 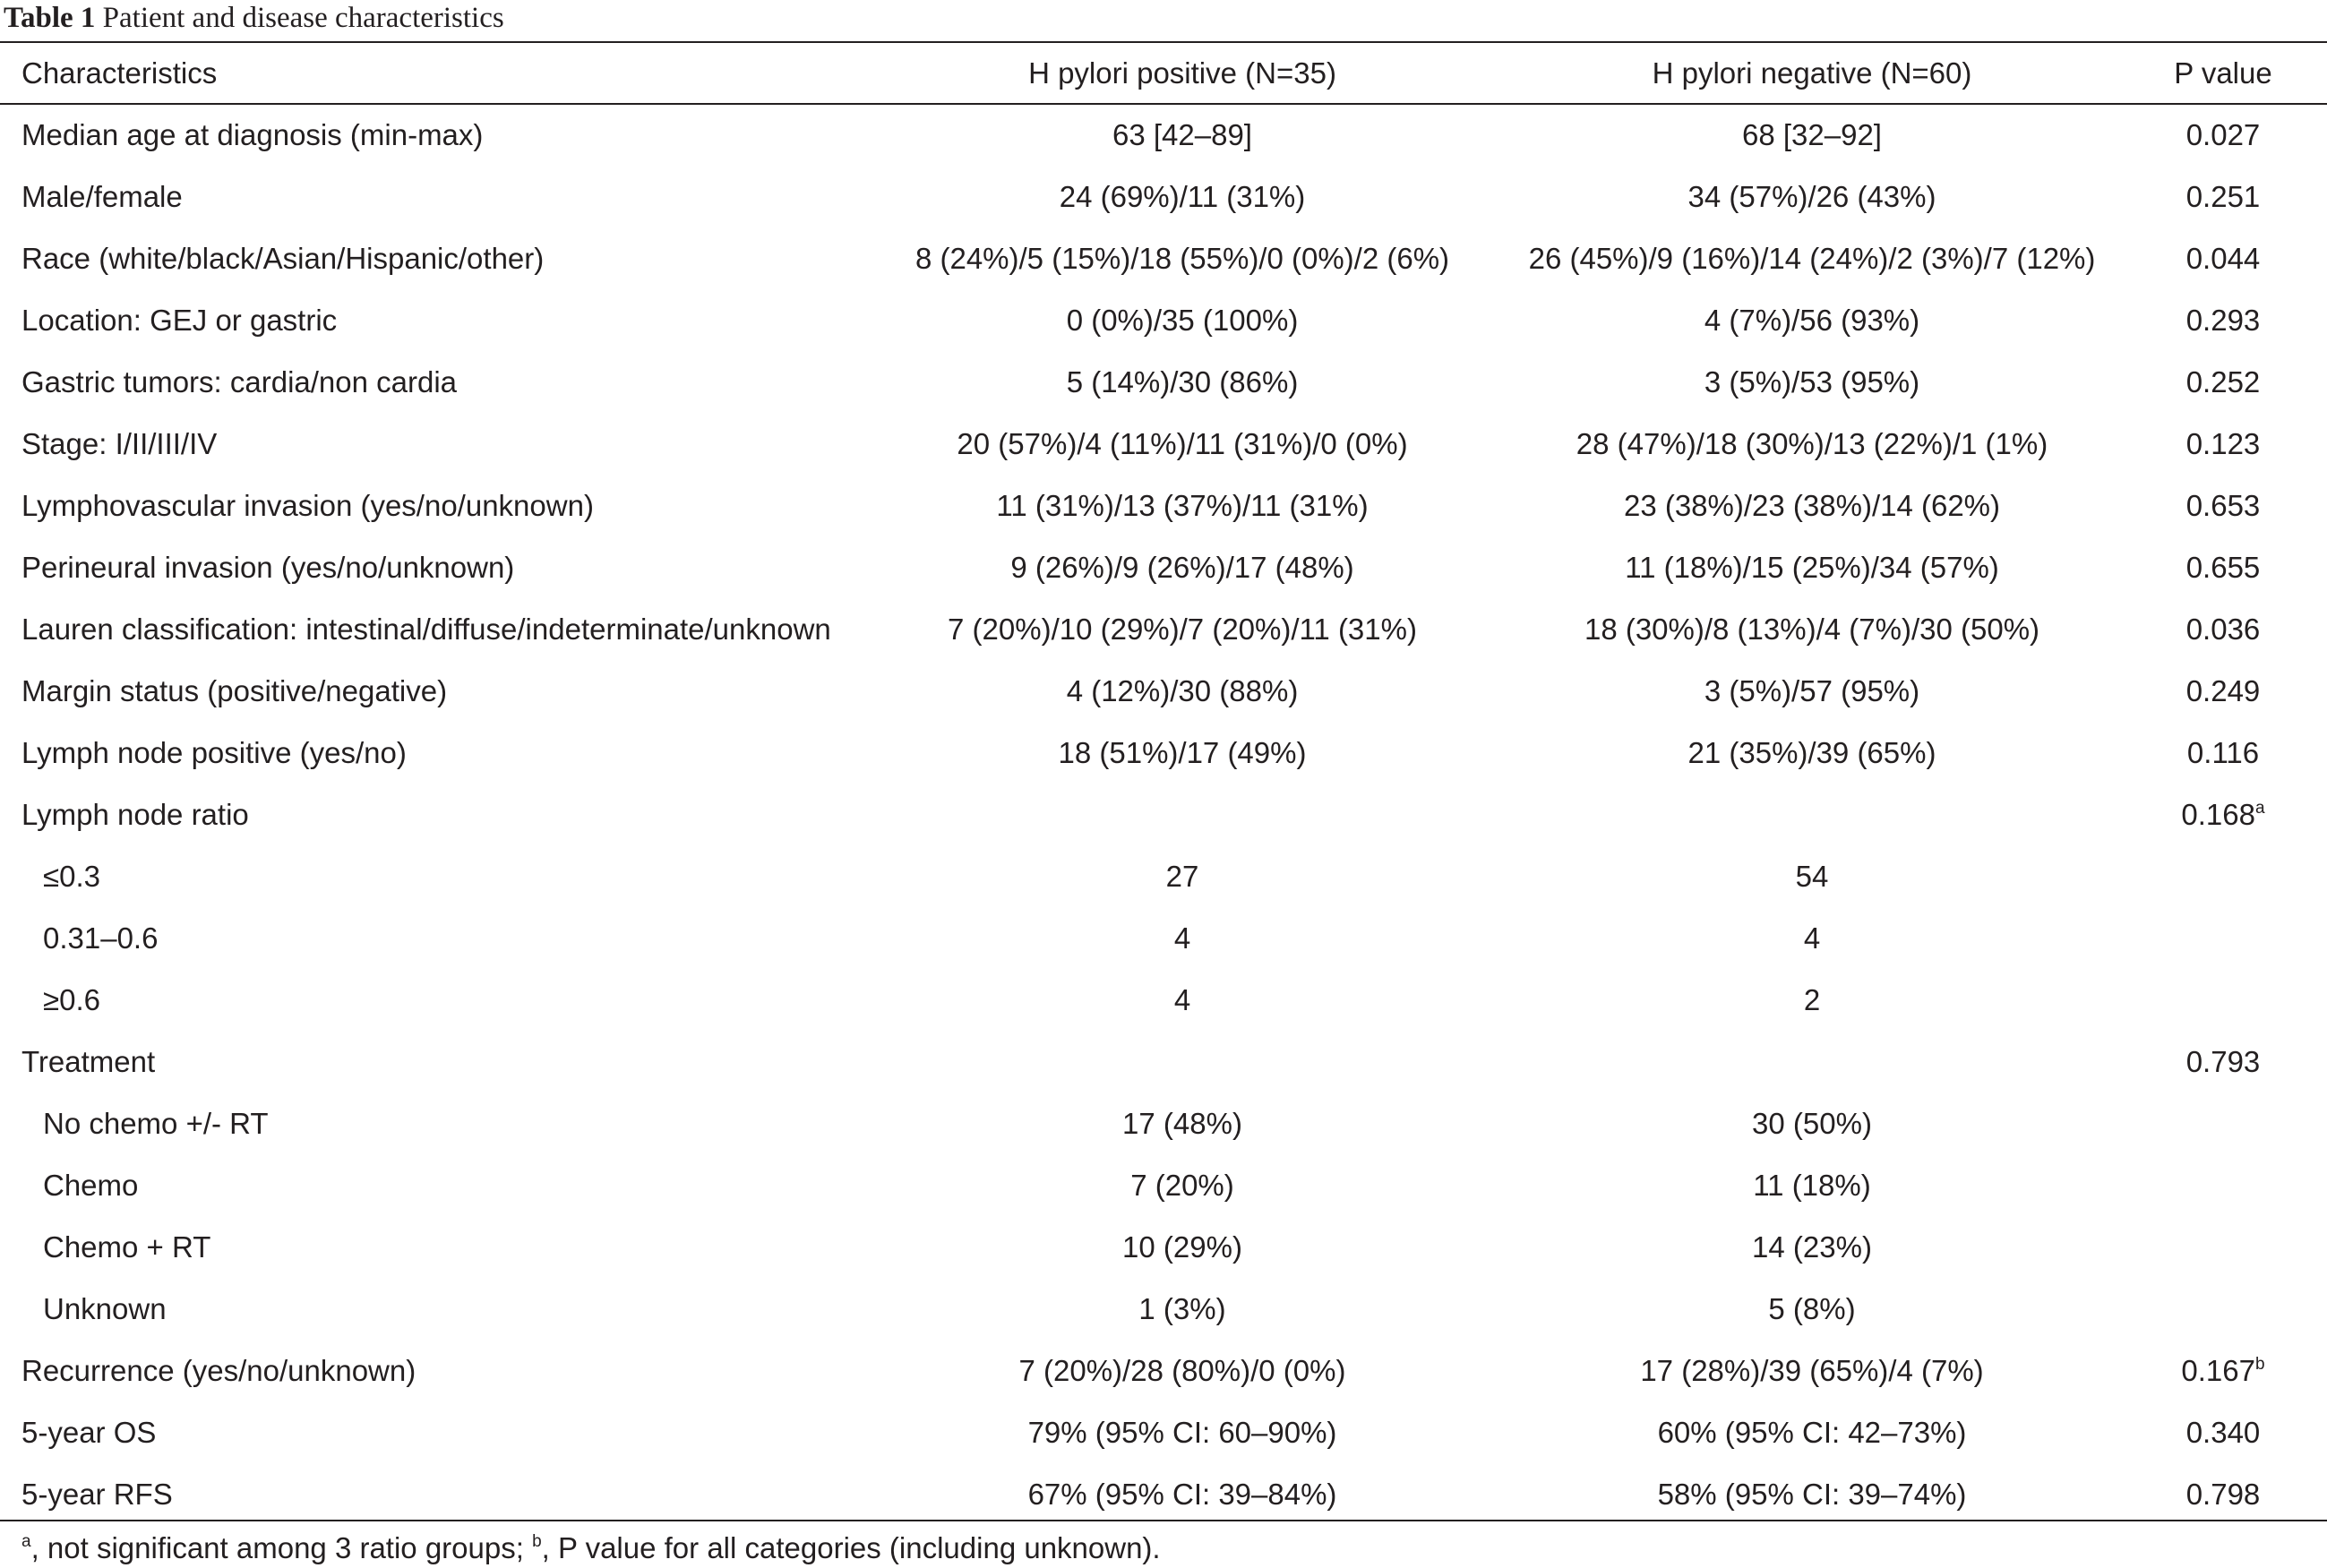 I want to click on cell-h-pylori-negative: 11 (18%), so click(x=1812, y=1185).